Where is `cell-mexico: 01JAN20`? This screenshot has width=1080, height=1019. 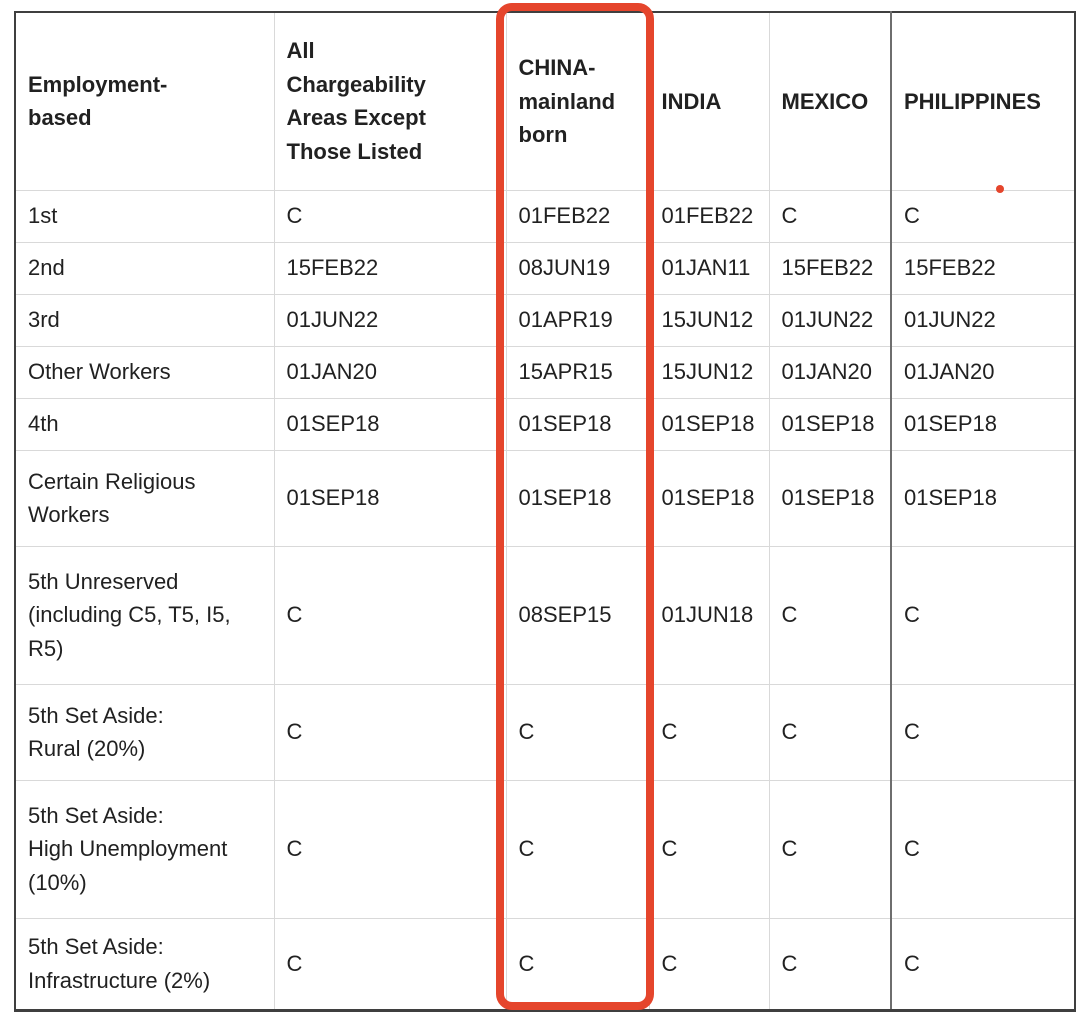 cell-mexico: 01JAN20 is located at coordinates (830, 372).